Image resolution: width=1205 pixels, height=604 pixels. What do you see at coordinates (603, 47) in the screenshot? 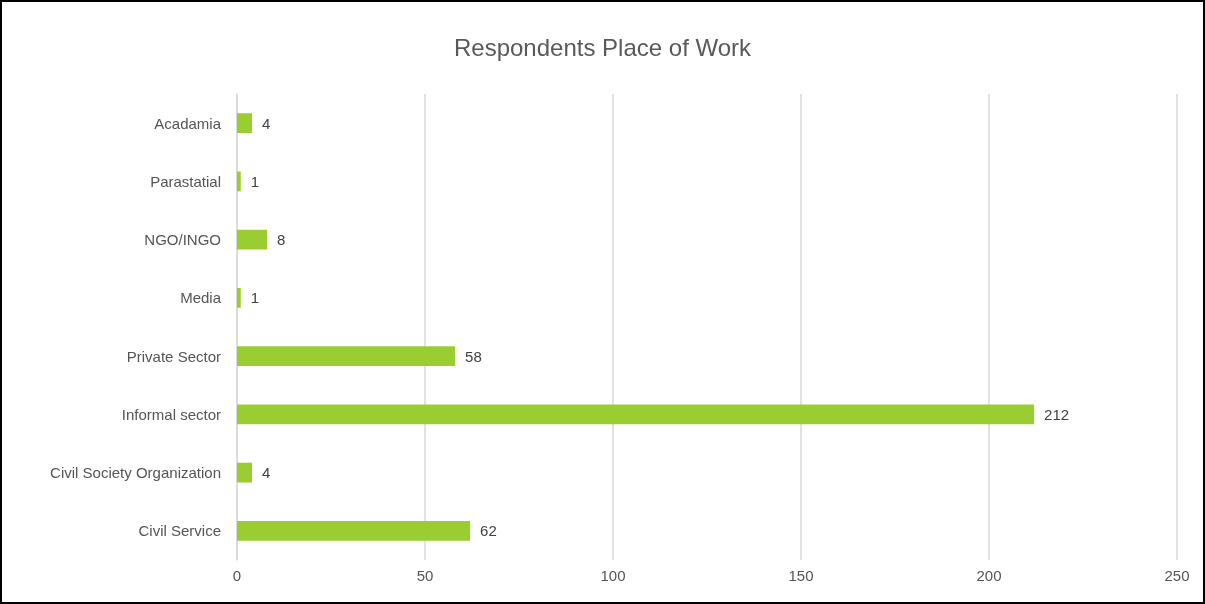
I see `chart-title: Respondents Place of Work` at bounding box center [603, 47].